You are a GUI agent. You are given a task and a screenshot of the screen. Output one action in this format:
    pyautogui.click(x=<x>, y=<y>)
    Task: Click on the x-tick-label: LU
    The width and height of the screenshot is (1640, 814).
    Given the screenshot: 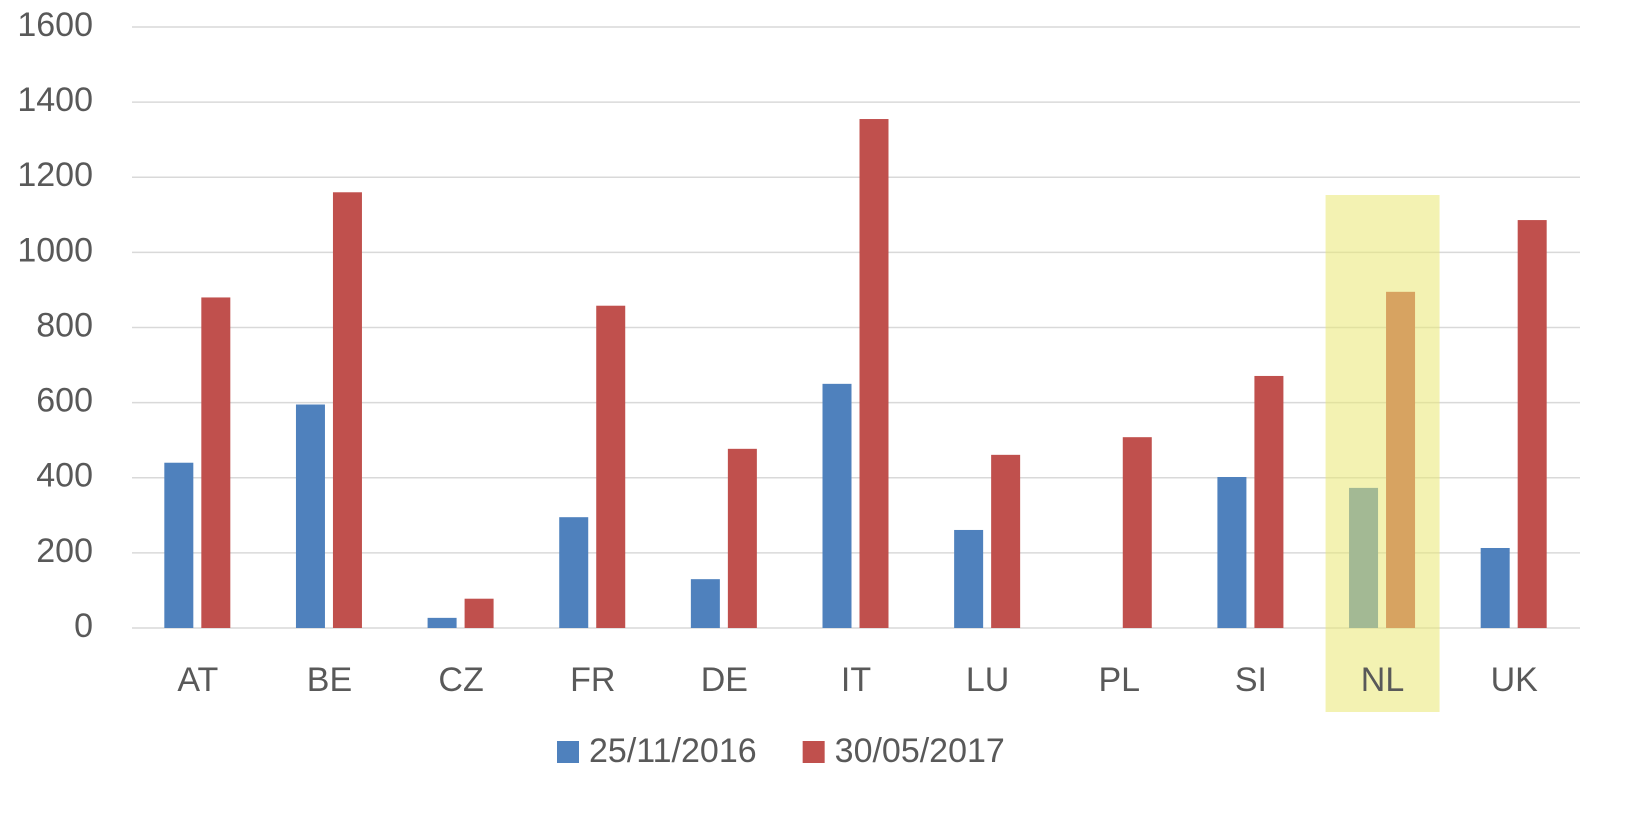 What is the action you would take?
    pyautogui.click(x=987, y=680)
    